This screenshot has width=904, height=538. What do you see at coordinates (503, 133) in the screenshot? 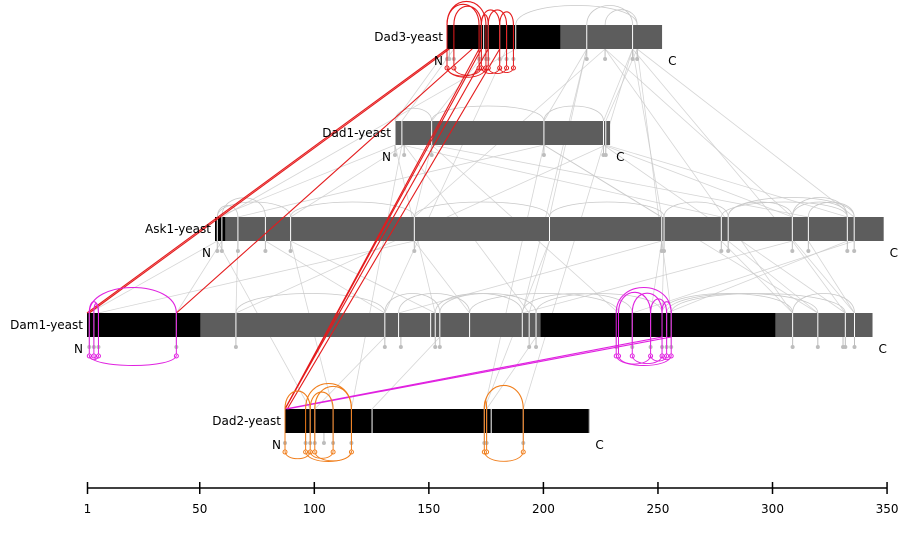
I see `protein-bar` at bounding box center [503, 133].